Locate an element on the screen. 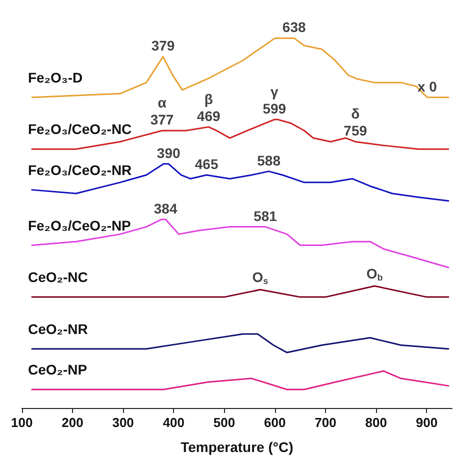 The height and width of the screenshot is (474, 474). annotation: 581 is located at coordinates (266, 216).